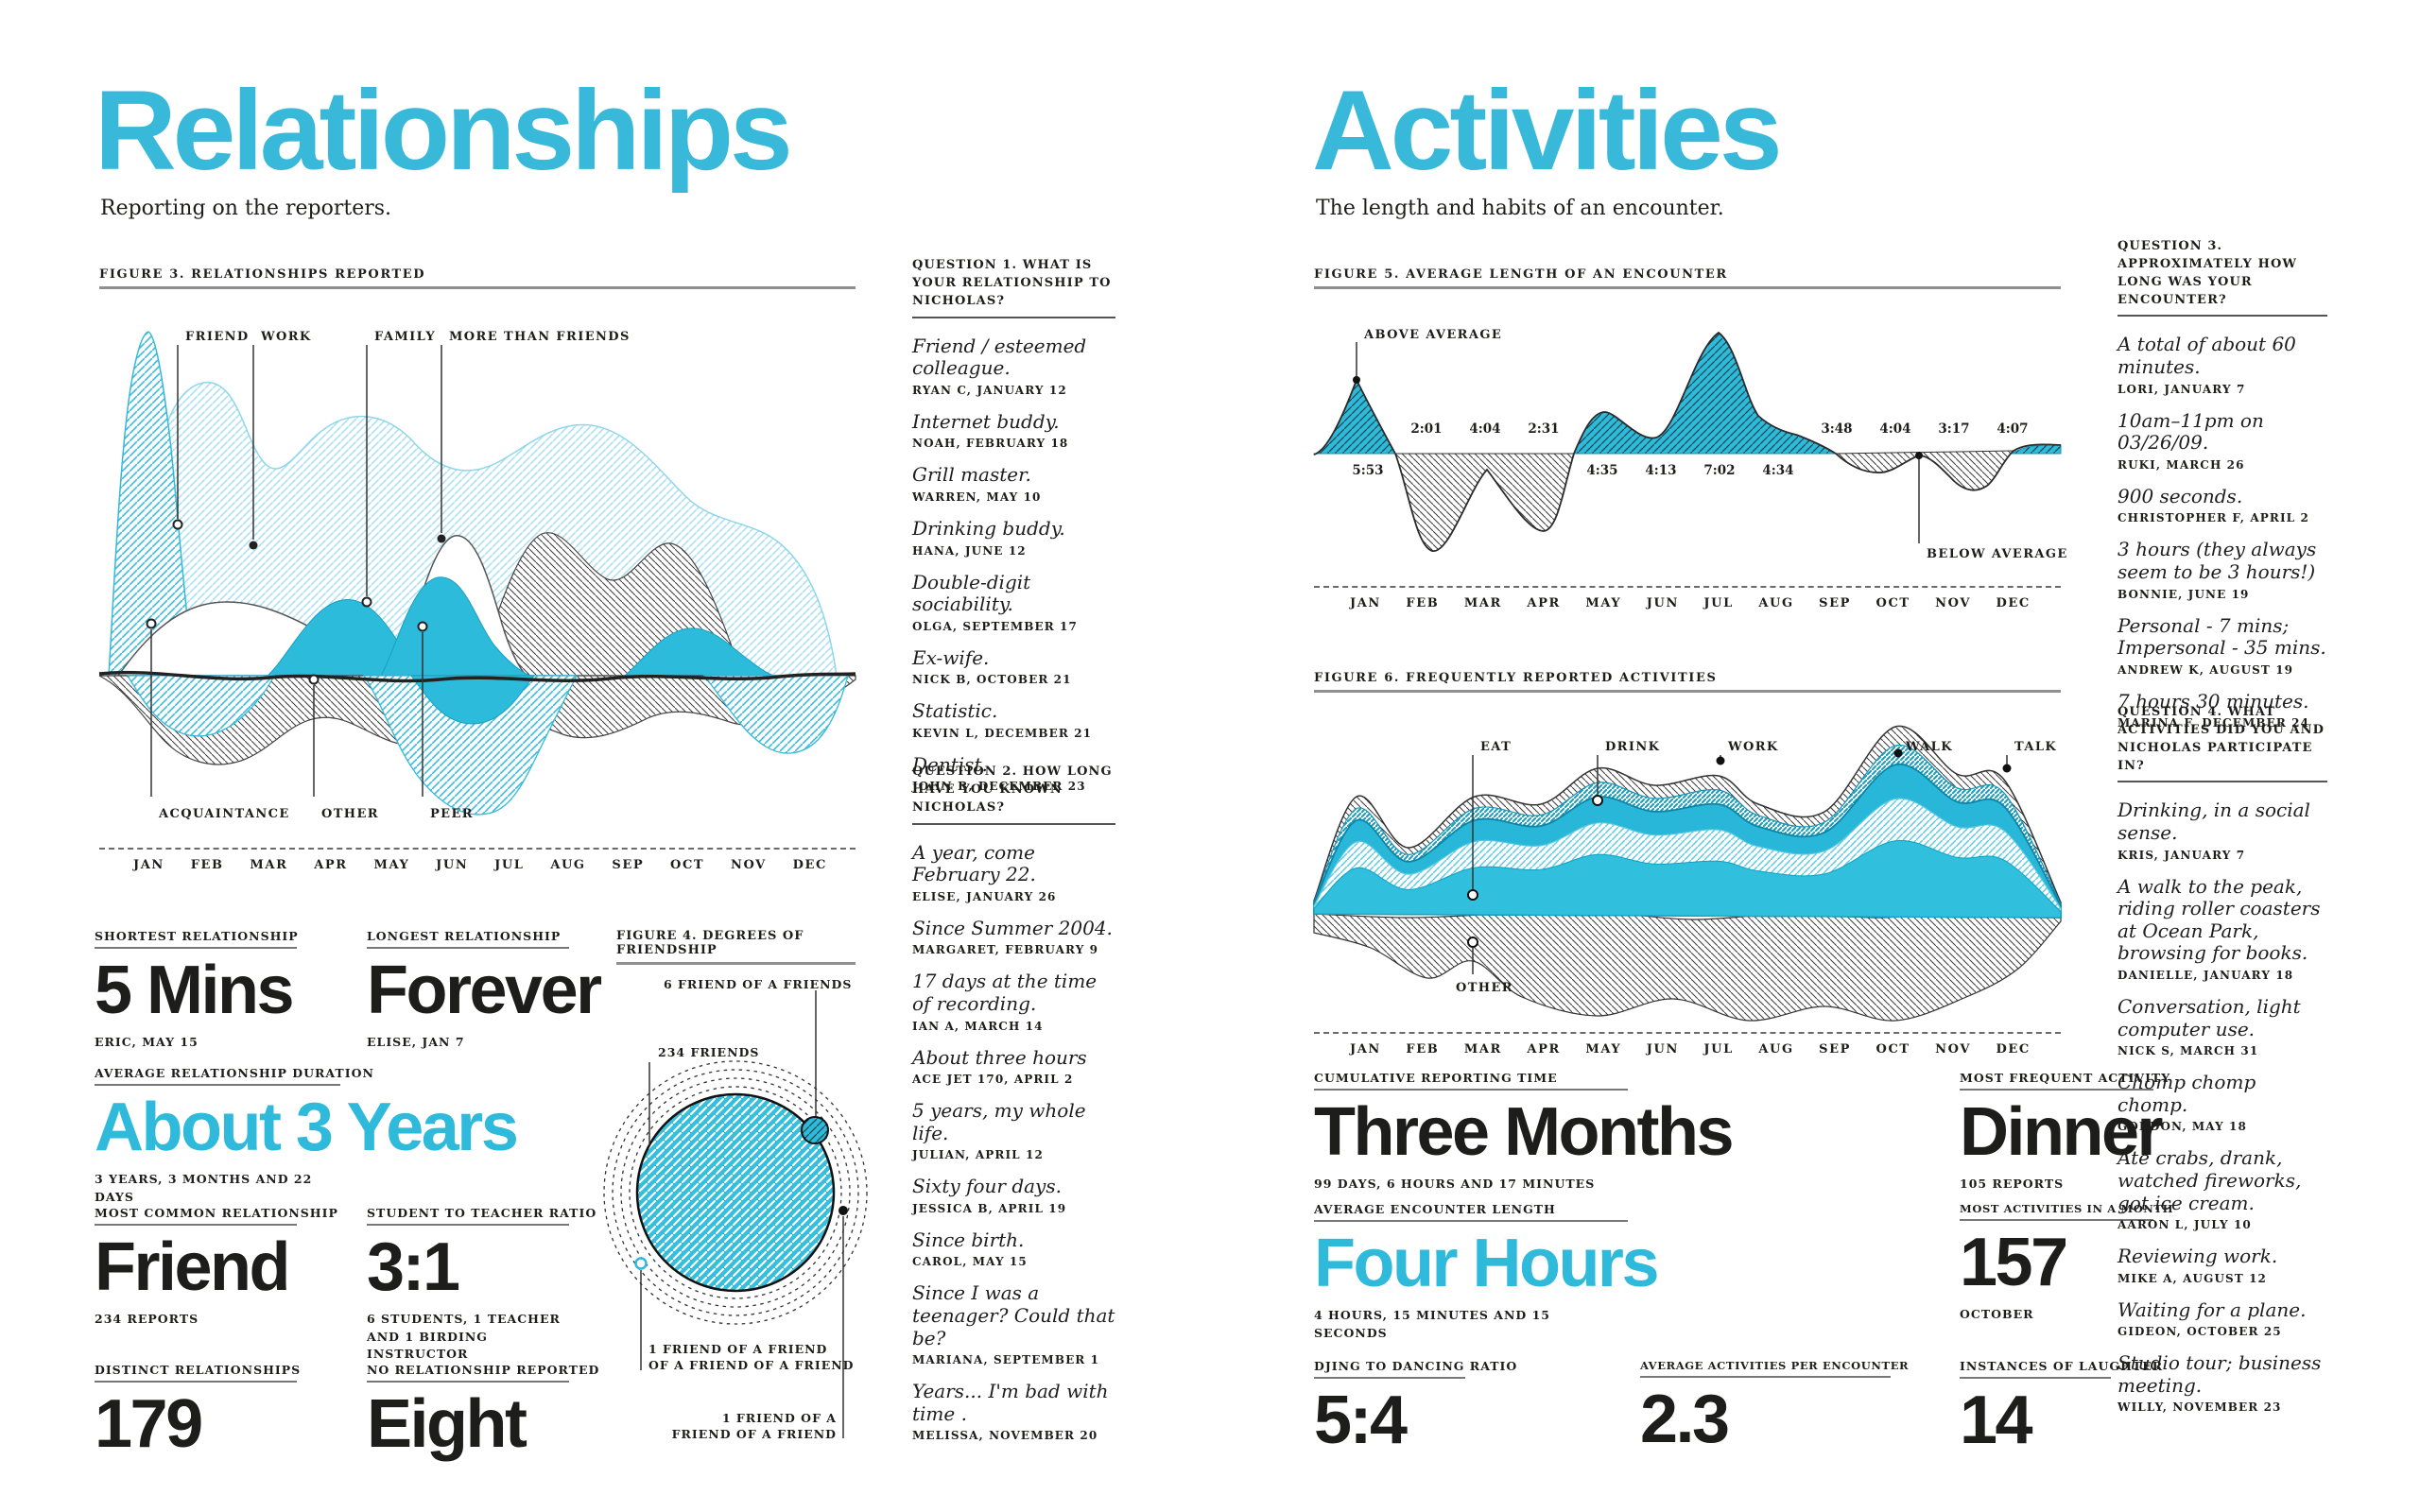 The image size is (2420, 1512). I want to click on questionnaire-entry: 5 years, my whole life. JULIAN, APRIL 12, so click(1013, 1130).